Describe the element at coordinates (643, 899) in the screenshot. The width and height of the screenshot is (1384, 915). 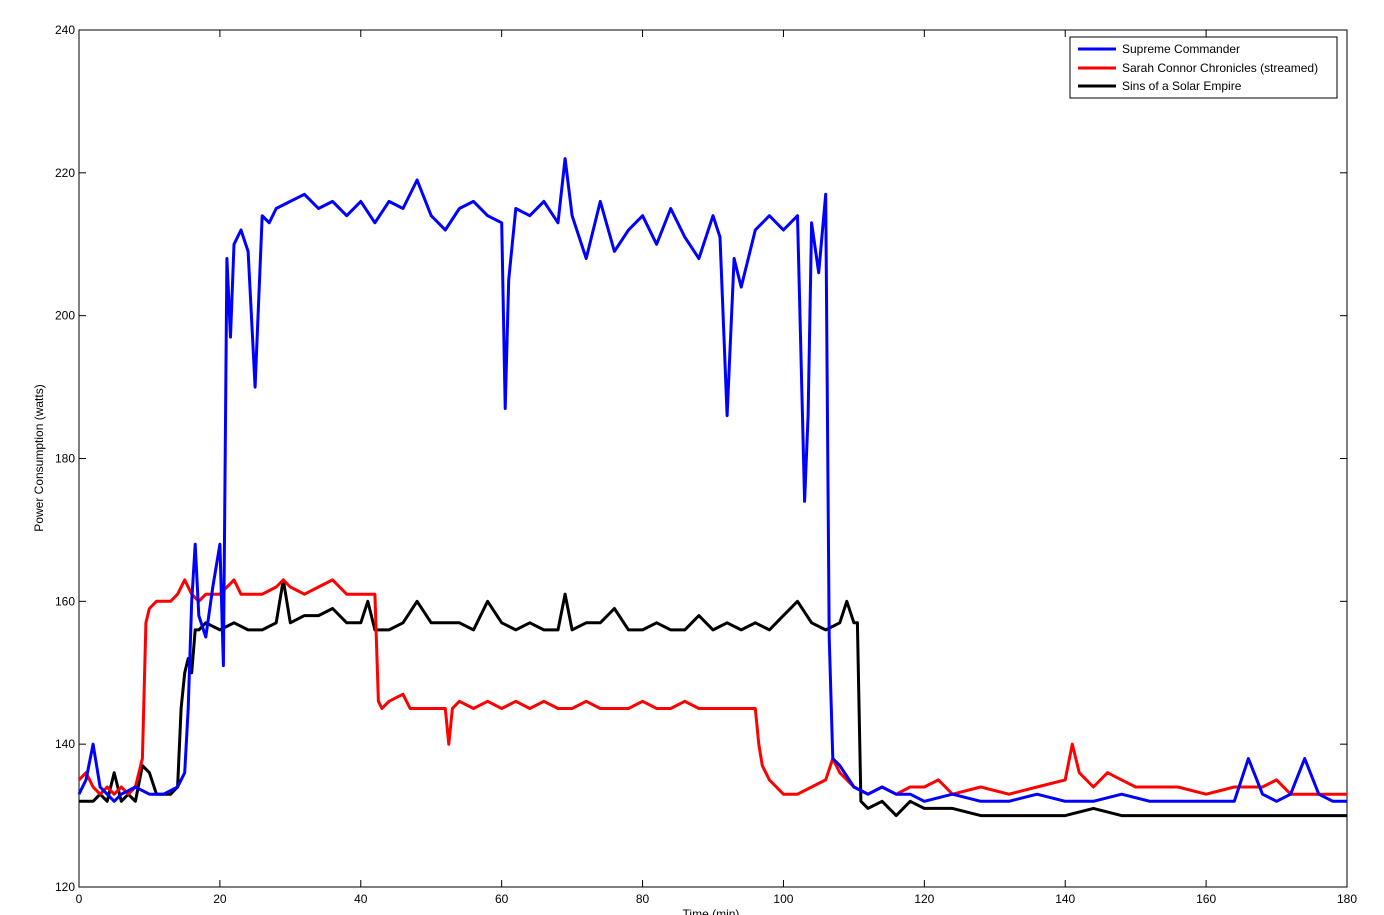
I see `x-tick-label-80: 80` at that location.